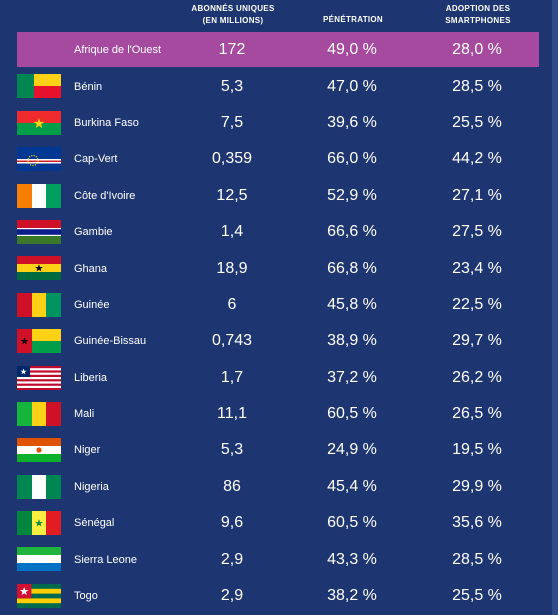 Image resolution: width=558 pixels, height=615 pixels. What do you see at coordinates (555, 307) in the screenshot?
I see `right-edge-bar` at bounding box center [555, 307].